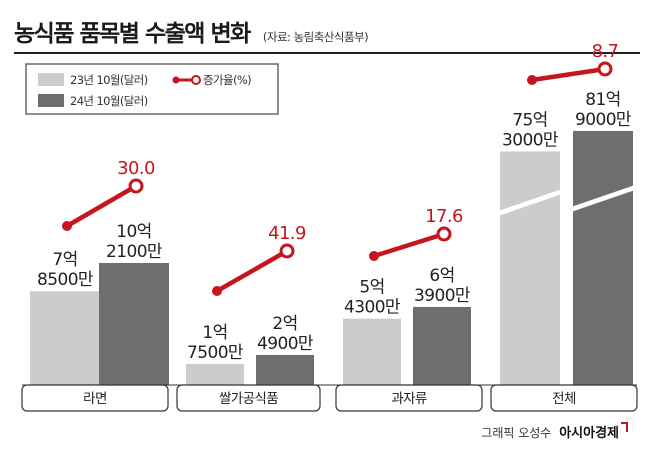 The height and width of the screenshot is (452, 658). Describe the element at coordinates (136, 168) in the screenshot. I see `growth-label-0: 30.0` at that location.